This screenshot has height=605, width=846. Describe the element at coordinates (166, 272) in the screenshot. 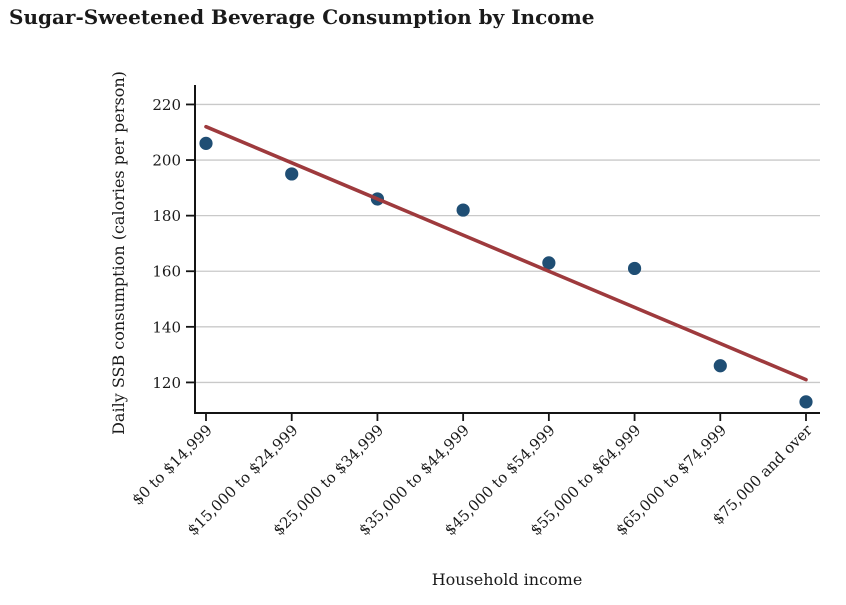

I see `y-tick-label: 160` at that location.